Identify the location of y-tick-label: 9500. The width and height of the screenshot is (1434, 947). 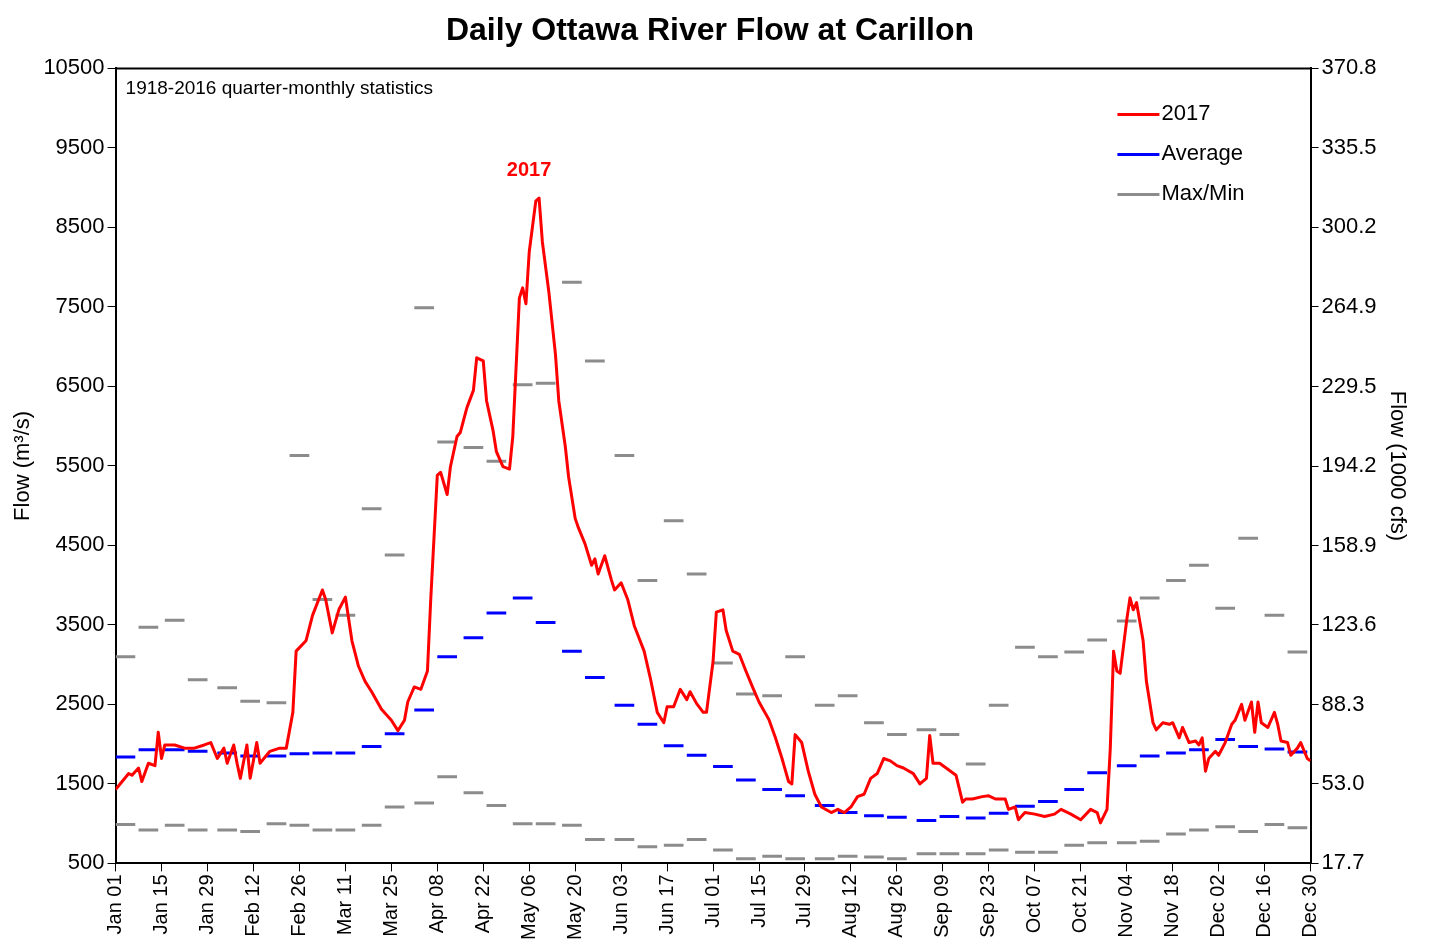
(80, 146).